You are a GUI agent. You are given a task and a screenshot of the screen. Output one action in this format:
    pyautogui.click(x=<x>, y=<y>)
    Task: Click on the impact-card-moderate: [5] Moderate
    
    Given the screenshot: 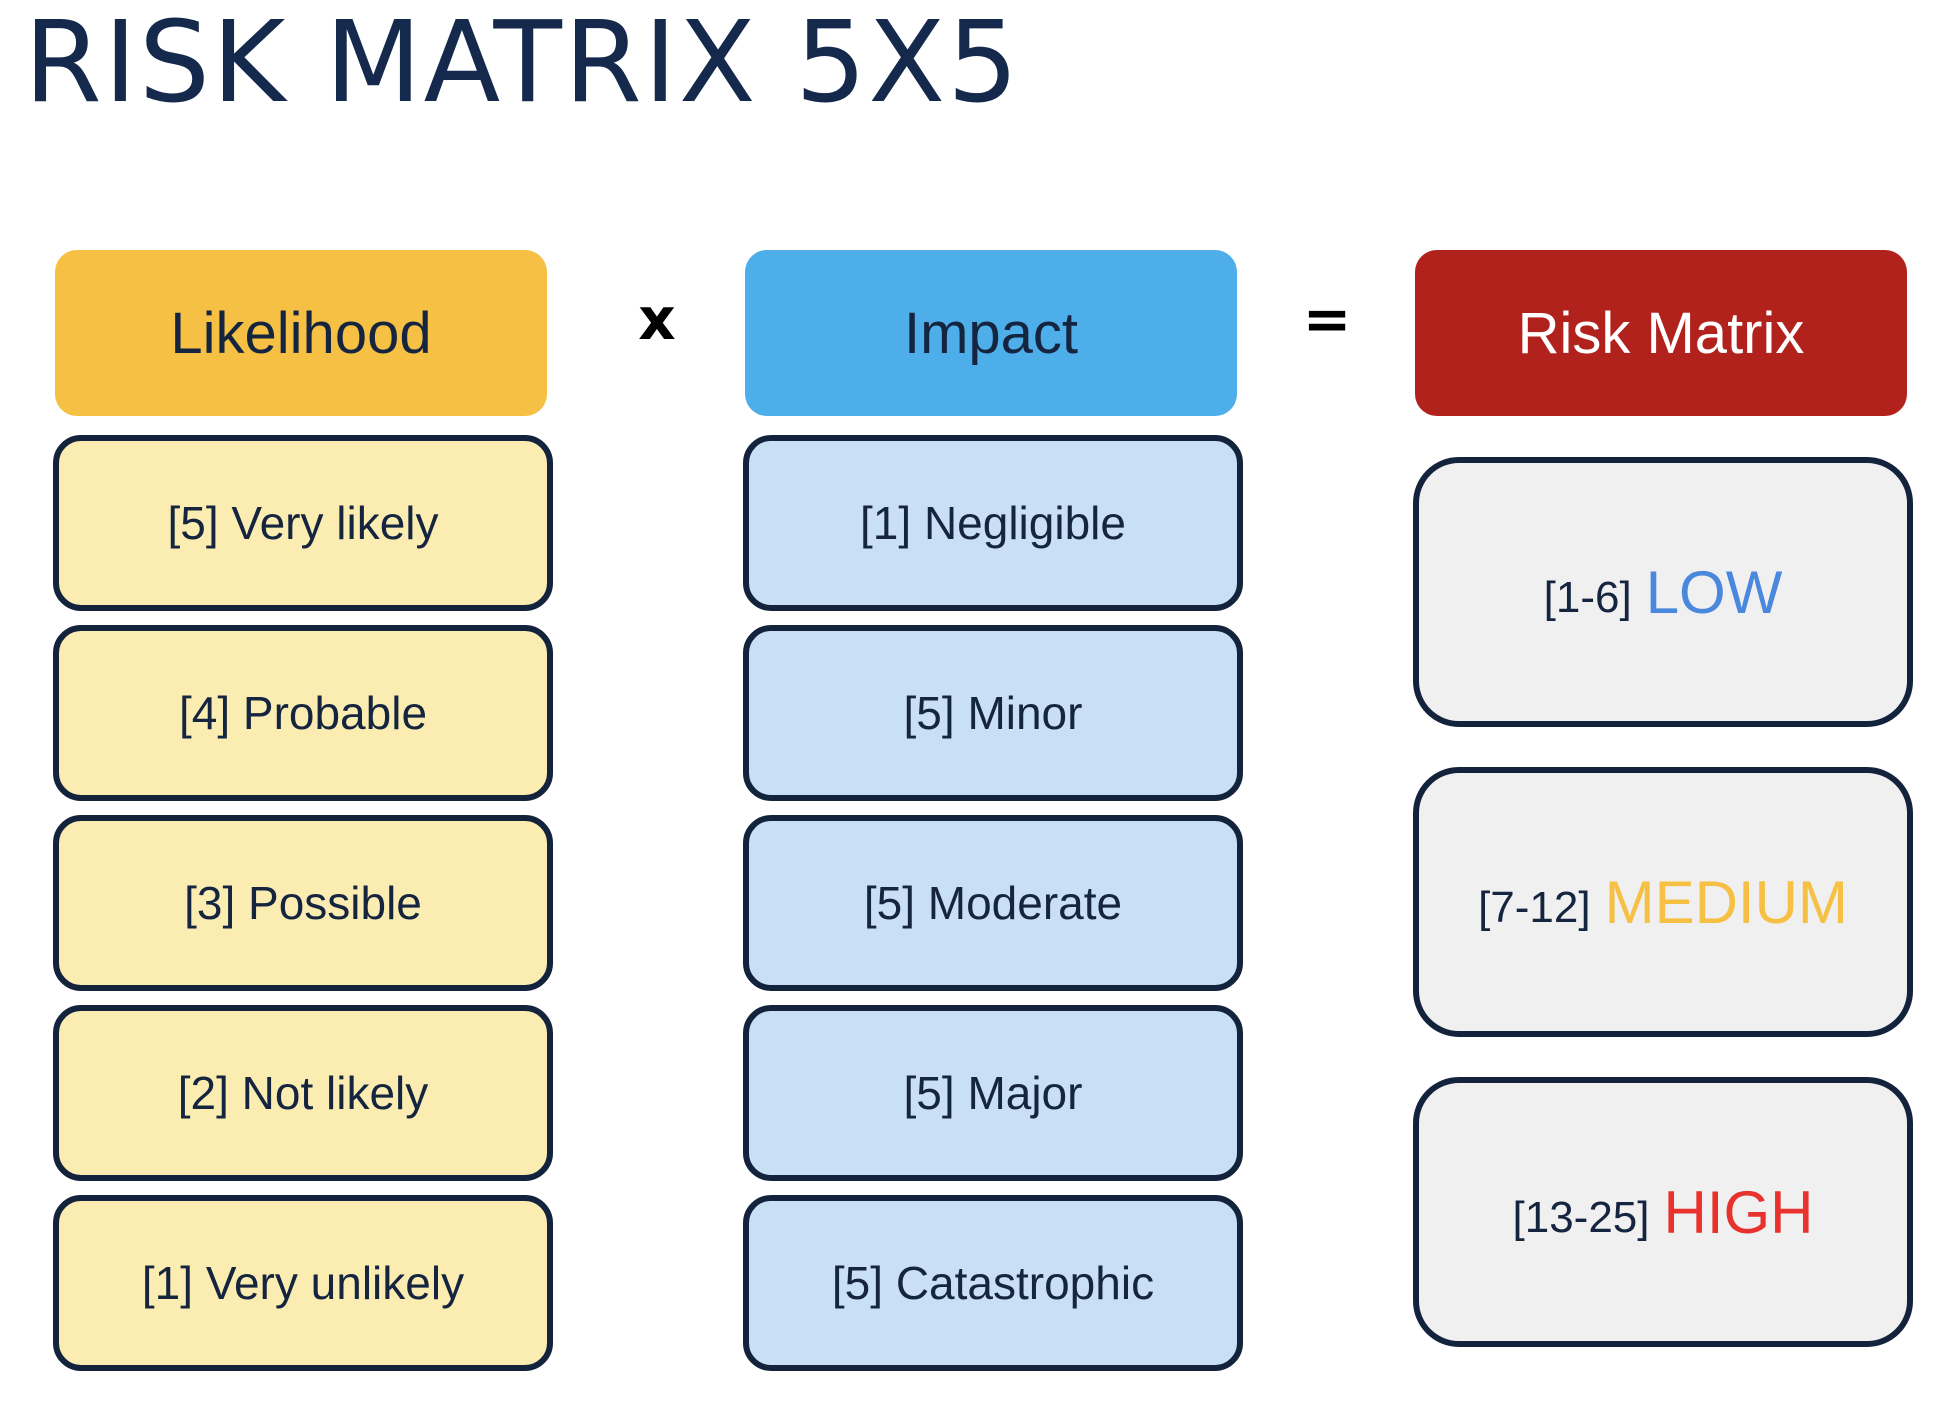 What is the action you would take?
    pyautogui.click(x=993, y=903)
    